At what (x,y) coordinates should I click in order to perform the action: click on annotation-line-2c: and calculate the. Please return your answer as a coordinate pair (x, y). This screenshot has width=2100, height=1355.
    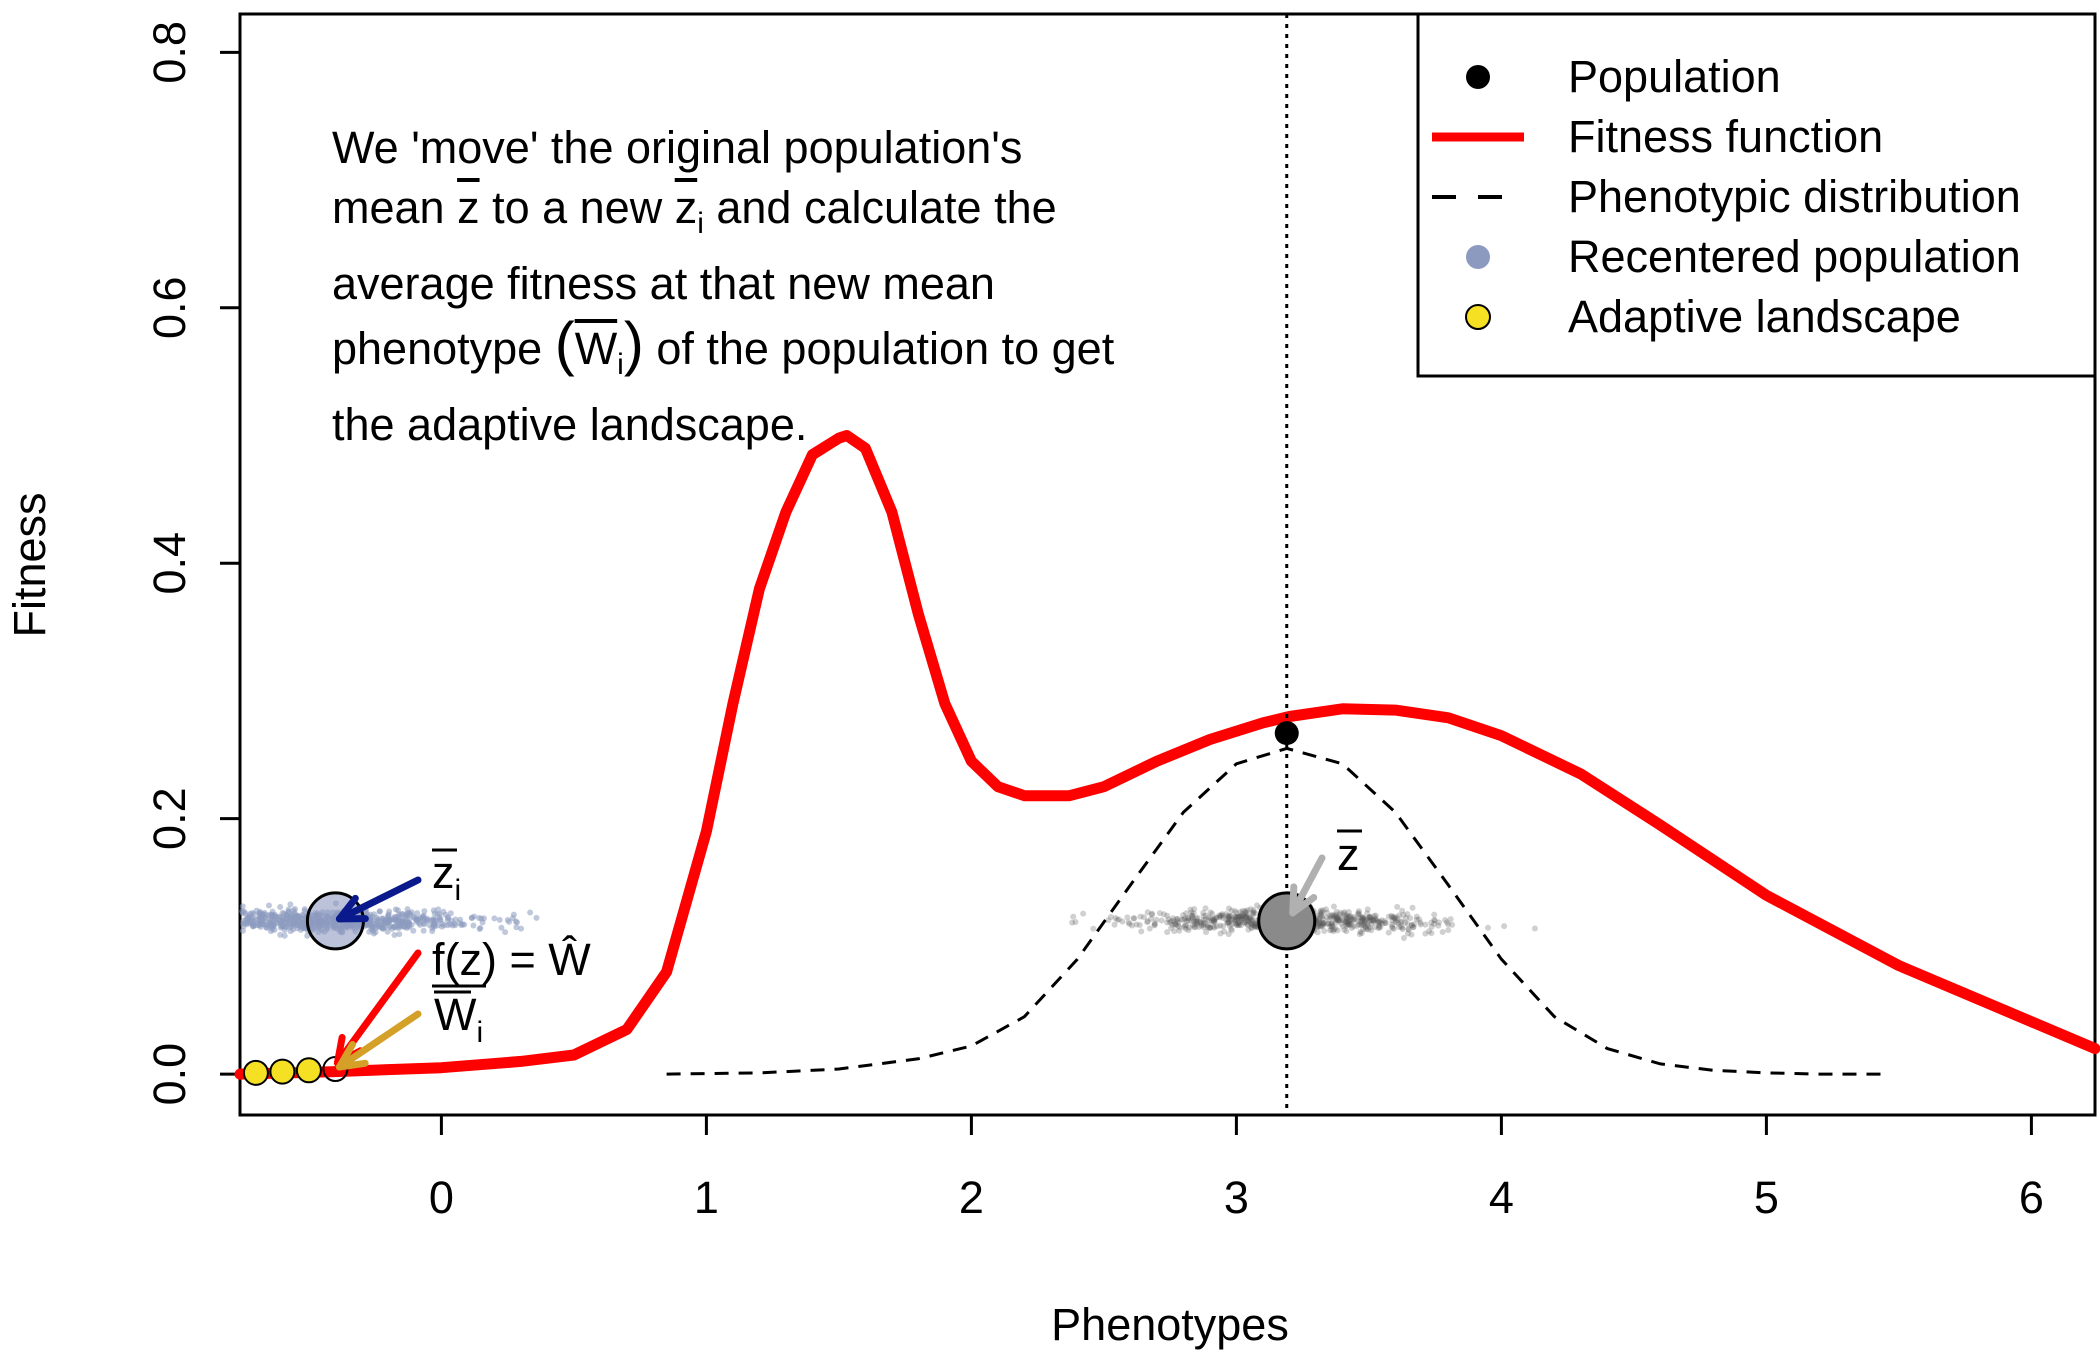
    Looking at the image, I should click on (880, 207).